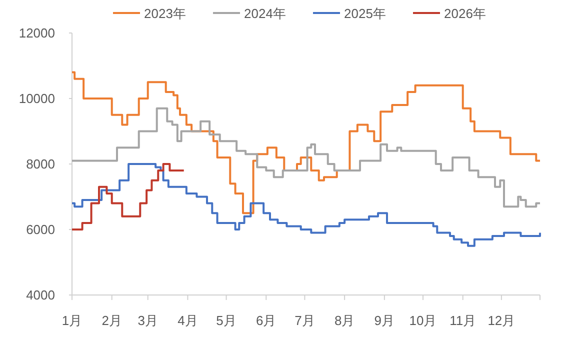 This screenshot has height=341, width=566. What do you see at coordinates (266, 320) in the screenshot?
I see `x-tick-label: 6月` at bounding box center [266, 320].